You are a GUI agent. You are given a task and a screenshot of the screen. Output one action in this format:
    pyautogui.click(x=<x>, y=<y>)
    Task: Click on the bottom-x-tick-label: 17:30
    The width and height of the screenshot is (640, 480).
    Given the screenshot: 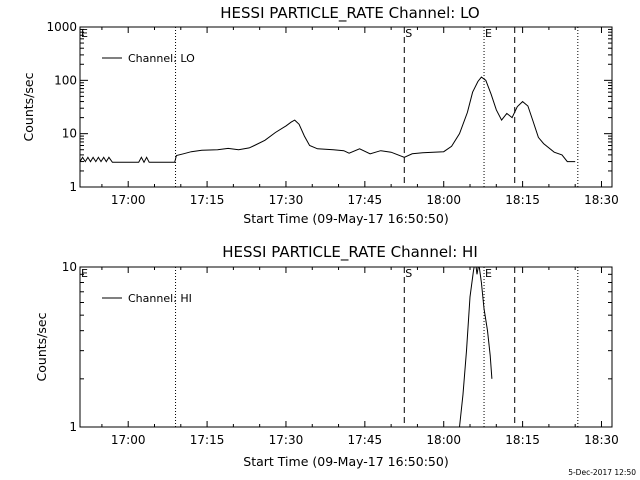 What is the action you would take?
    pyautogui.click(x=286, y=440)
    